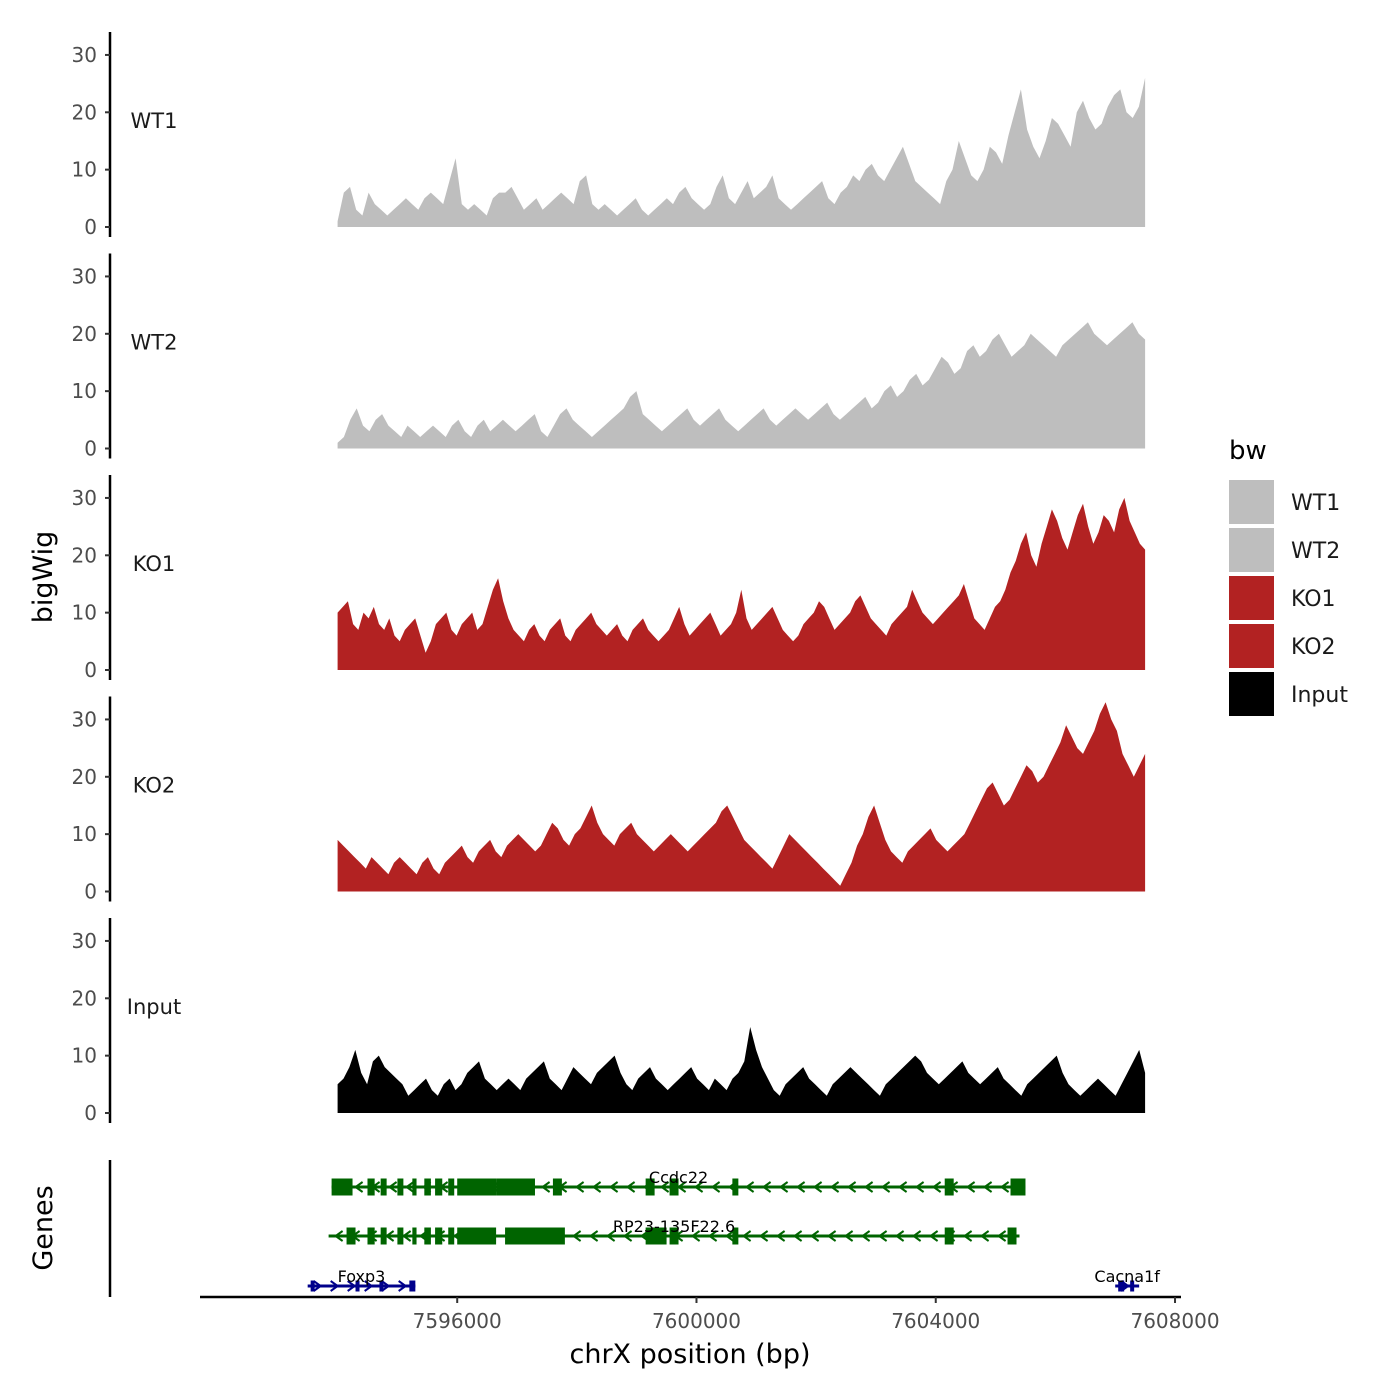  I want to click on gene-annotation-track: Ccdc22 RP23-135F22.6 Foxp3 Cacna1f, so click(634, 1228).